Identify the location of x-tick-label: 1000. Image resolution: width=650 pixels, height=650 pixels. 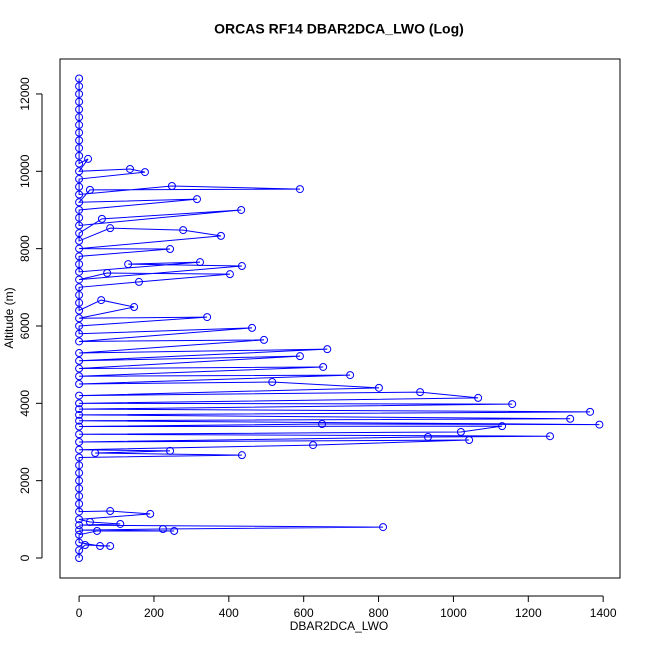
(453, 613).